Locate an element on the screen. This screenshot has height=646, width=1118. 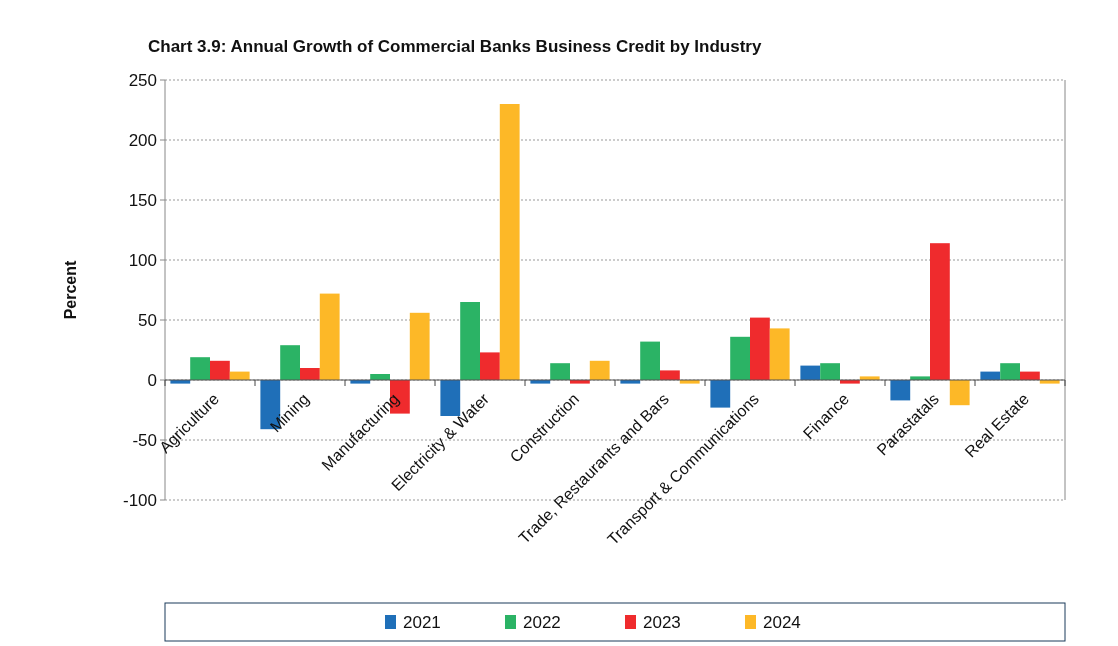
y-tick-label: -100 is located at coordinates (139, 500).